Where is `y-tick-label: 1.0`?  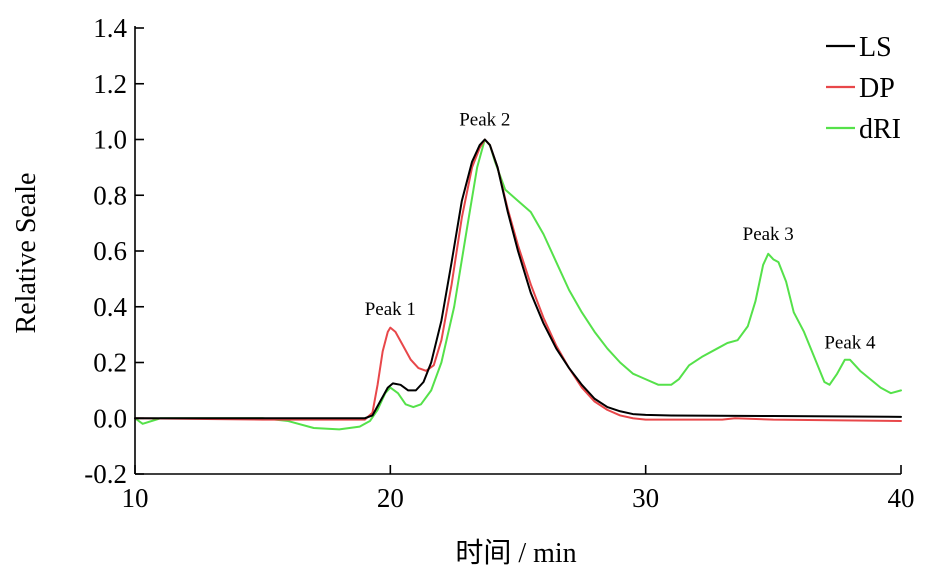
y-tick-label: 1.0 is located at coordinates (110, 140).